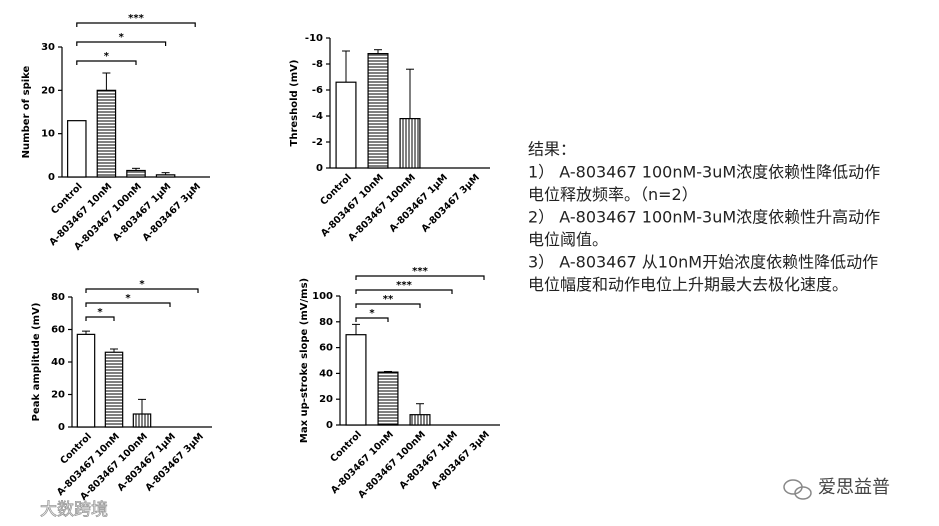  I want to click on note-line: 1） A-803467 100nM-3uM浓度依赖性降低动作, so click(704, 172).